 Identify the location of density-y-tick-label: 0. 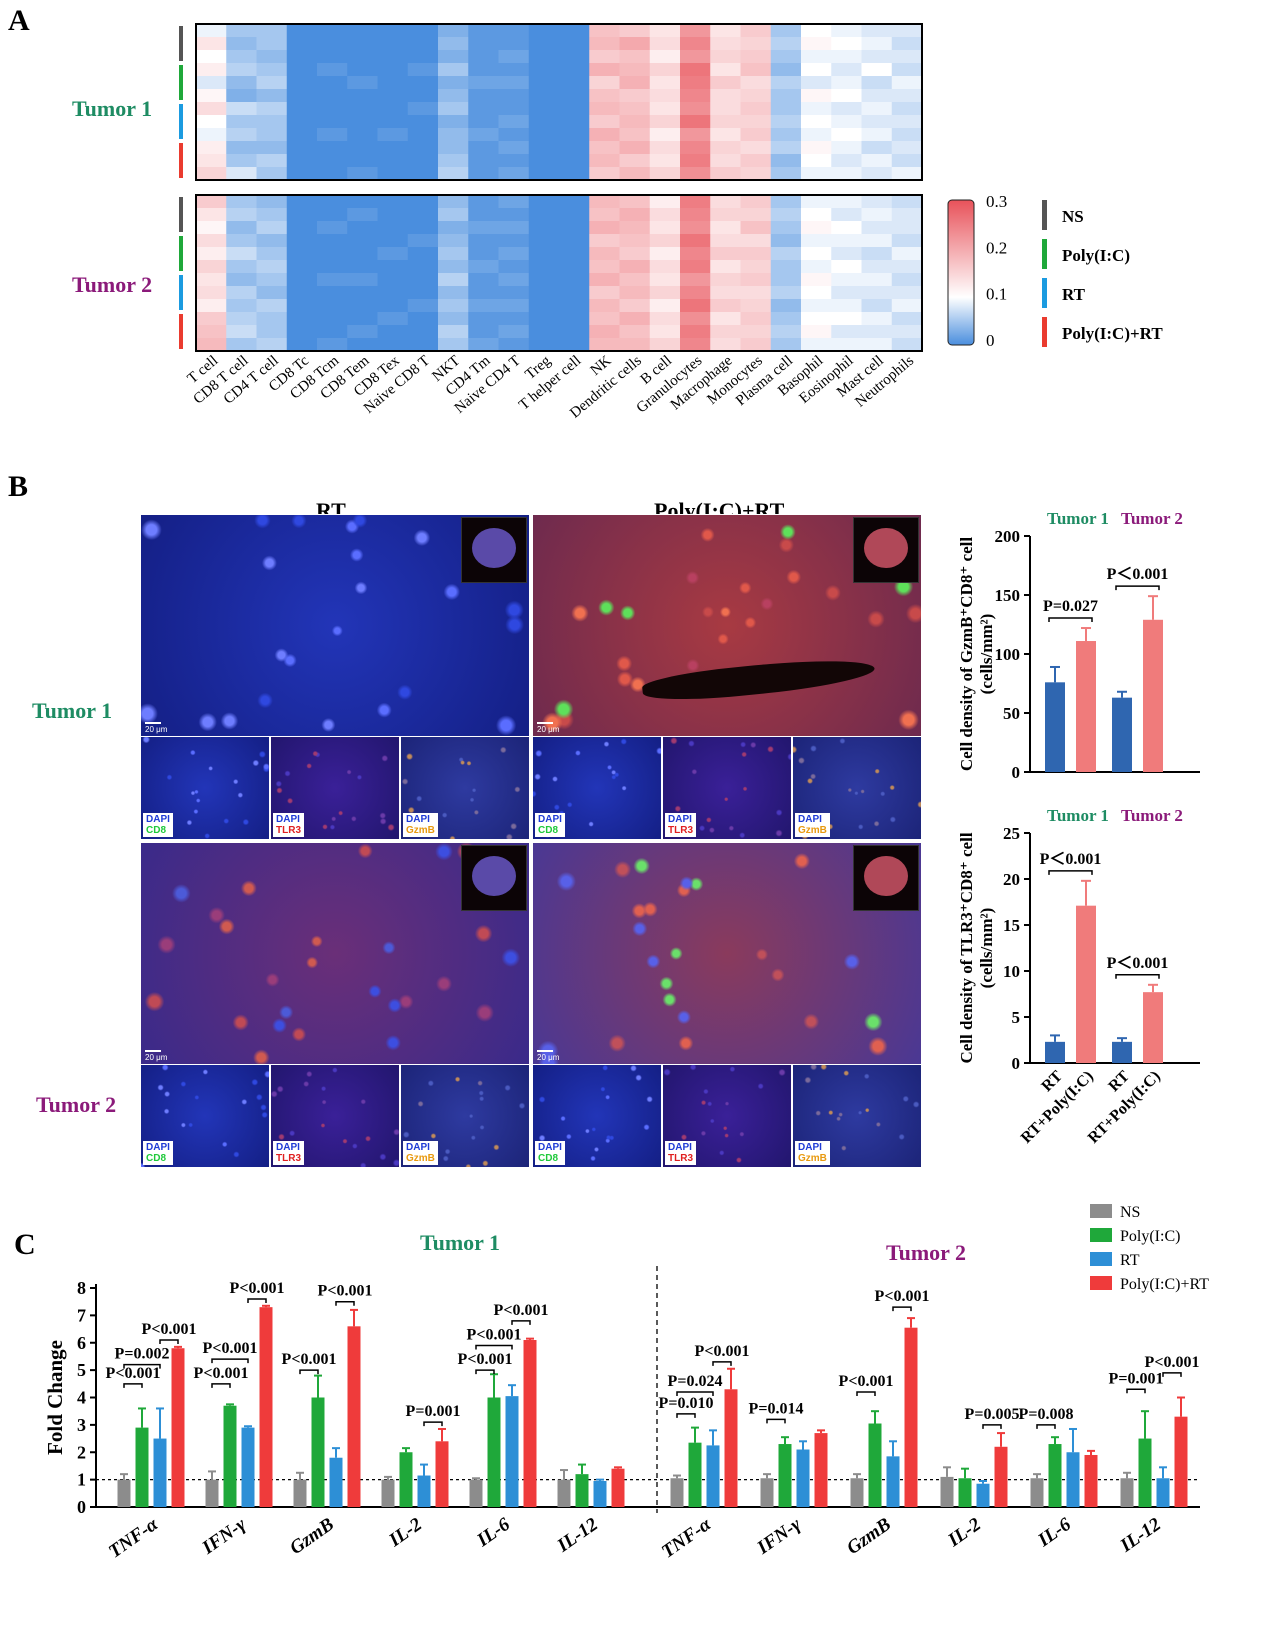
(1016, 1063).